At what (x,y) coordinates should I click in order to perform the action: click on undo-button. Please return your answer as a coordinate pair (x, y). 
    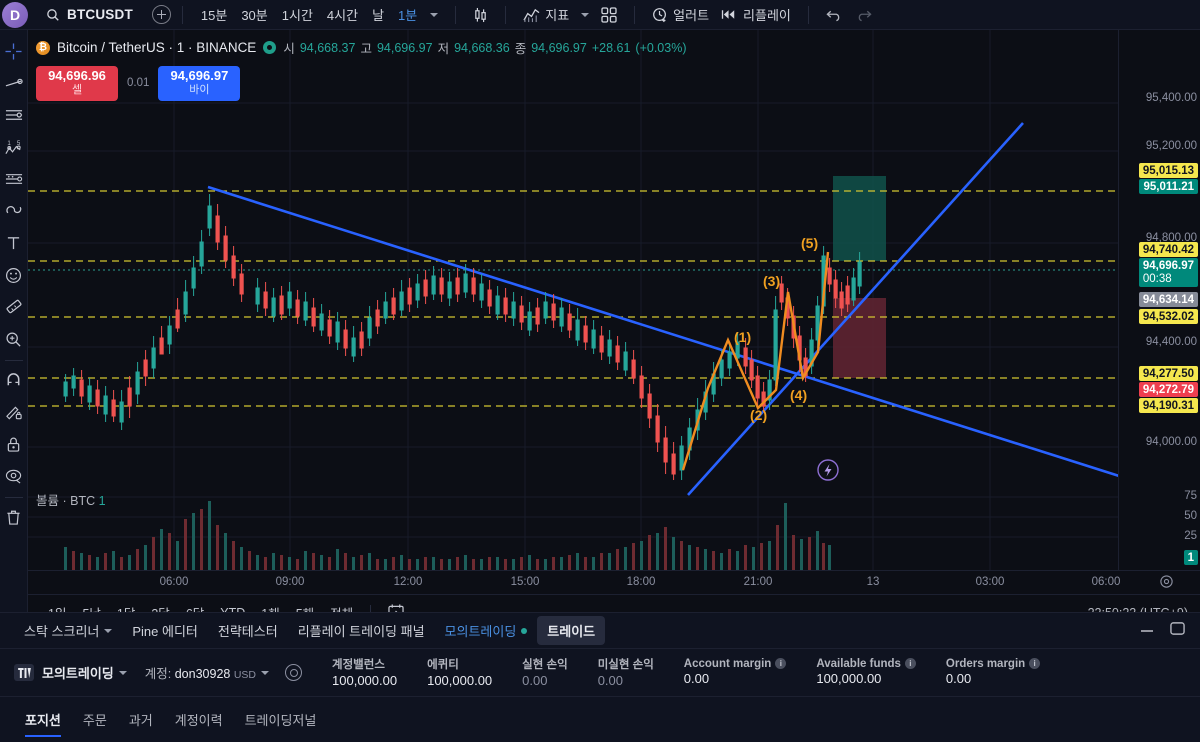
    Looking at the image, I should click on (834, 15).